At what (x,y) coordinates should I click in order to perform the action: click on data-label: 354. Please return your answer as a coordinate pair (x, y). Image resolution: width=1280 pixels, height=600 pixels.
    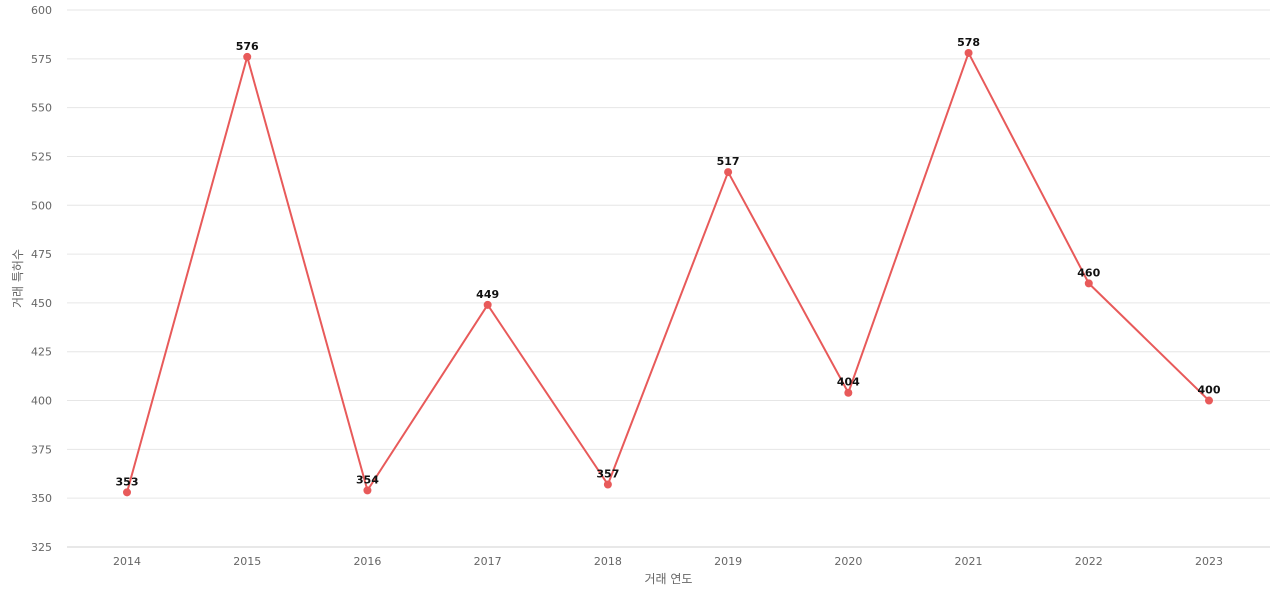
    Looking at the image, I should click on (367, 479).